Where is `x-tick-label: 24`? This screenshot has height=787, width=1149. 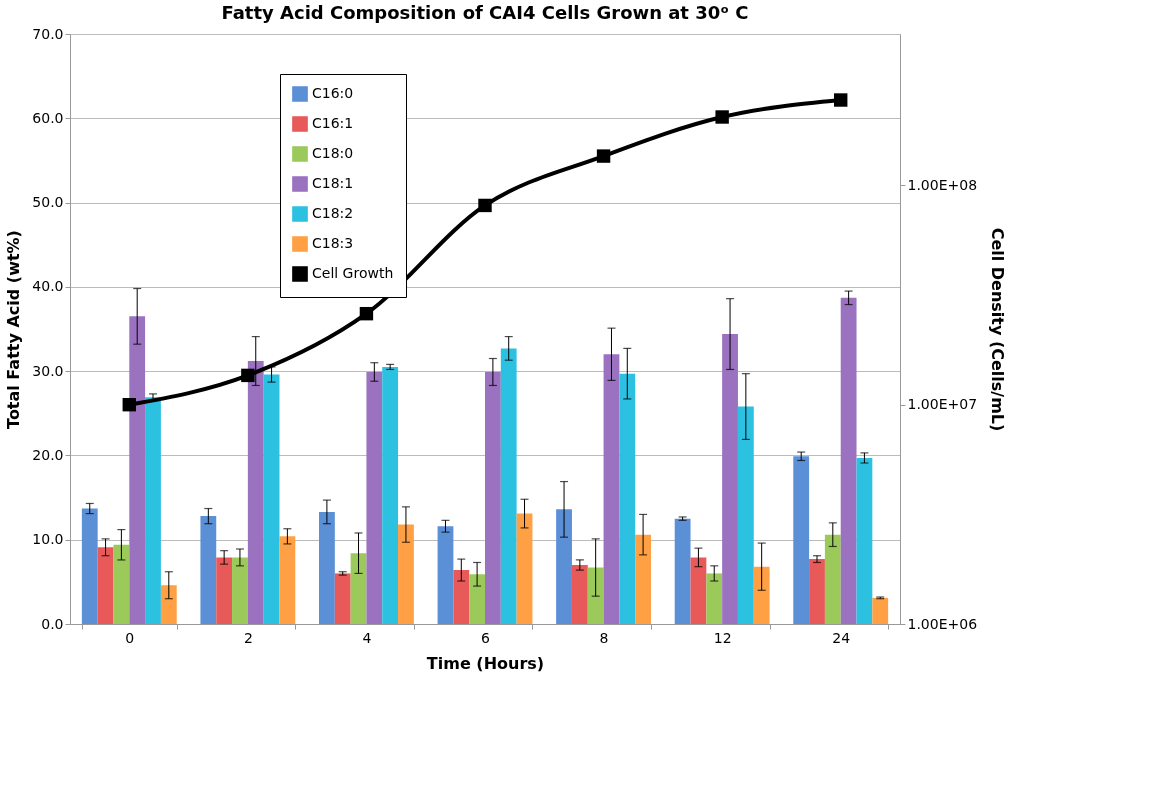
x-tick-label: 24 is located at coordinates (841, 637).